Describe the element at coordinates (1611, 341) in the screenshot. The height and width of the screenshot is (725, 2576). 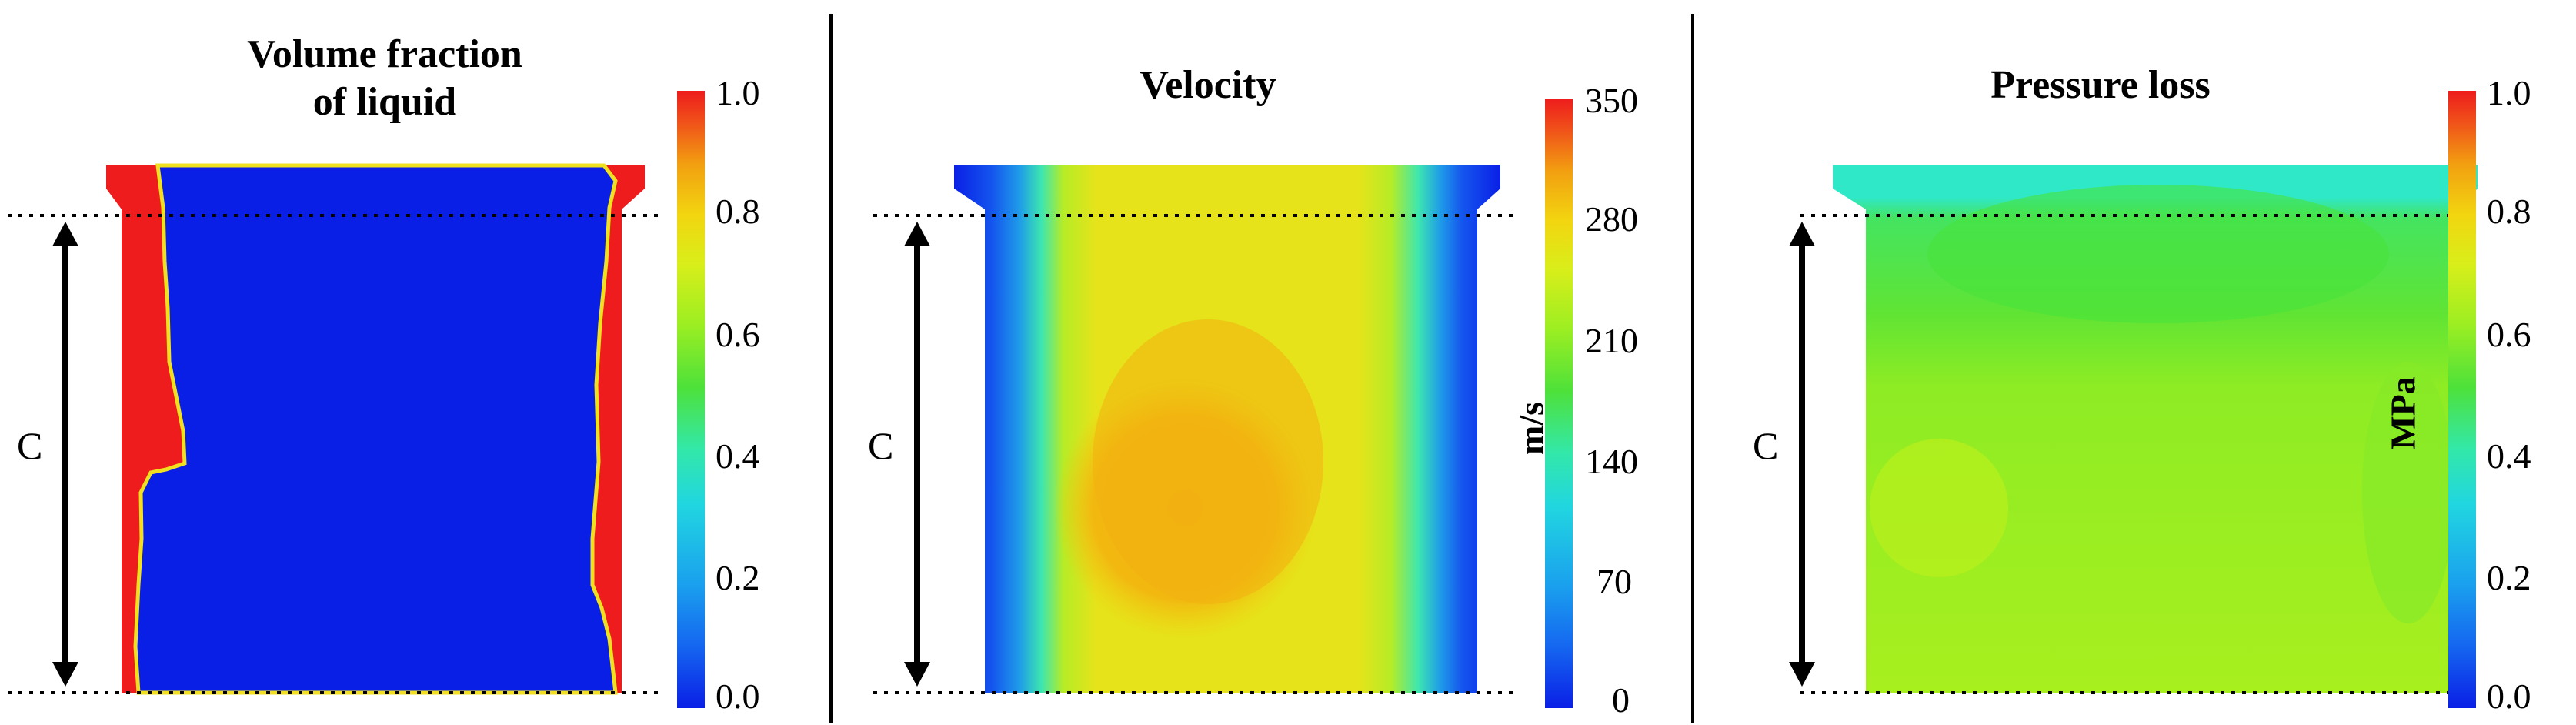
I see `tick-label: 210` at that location.